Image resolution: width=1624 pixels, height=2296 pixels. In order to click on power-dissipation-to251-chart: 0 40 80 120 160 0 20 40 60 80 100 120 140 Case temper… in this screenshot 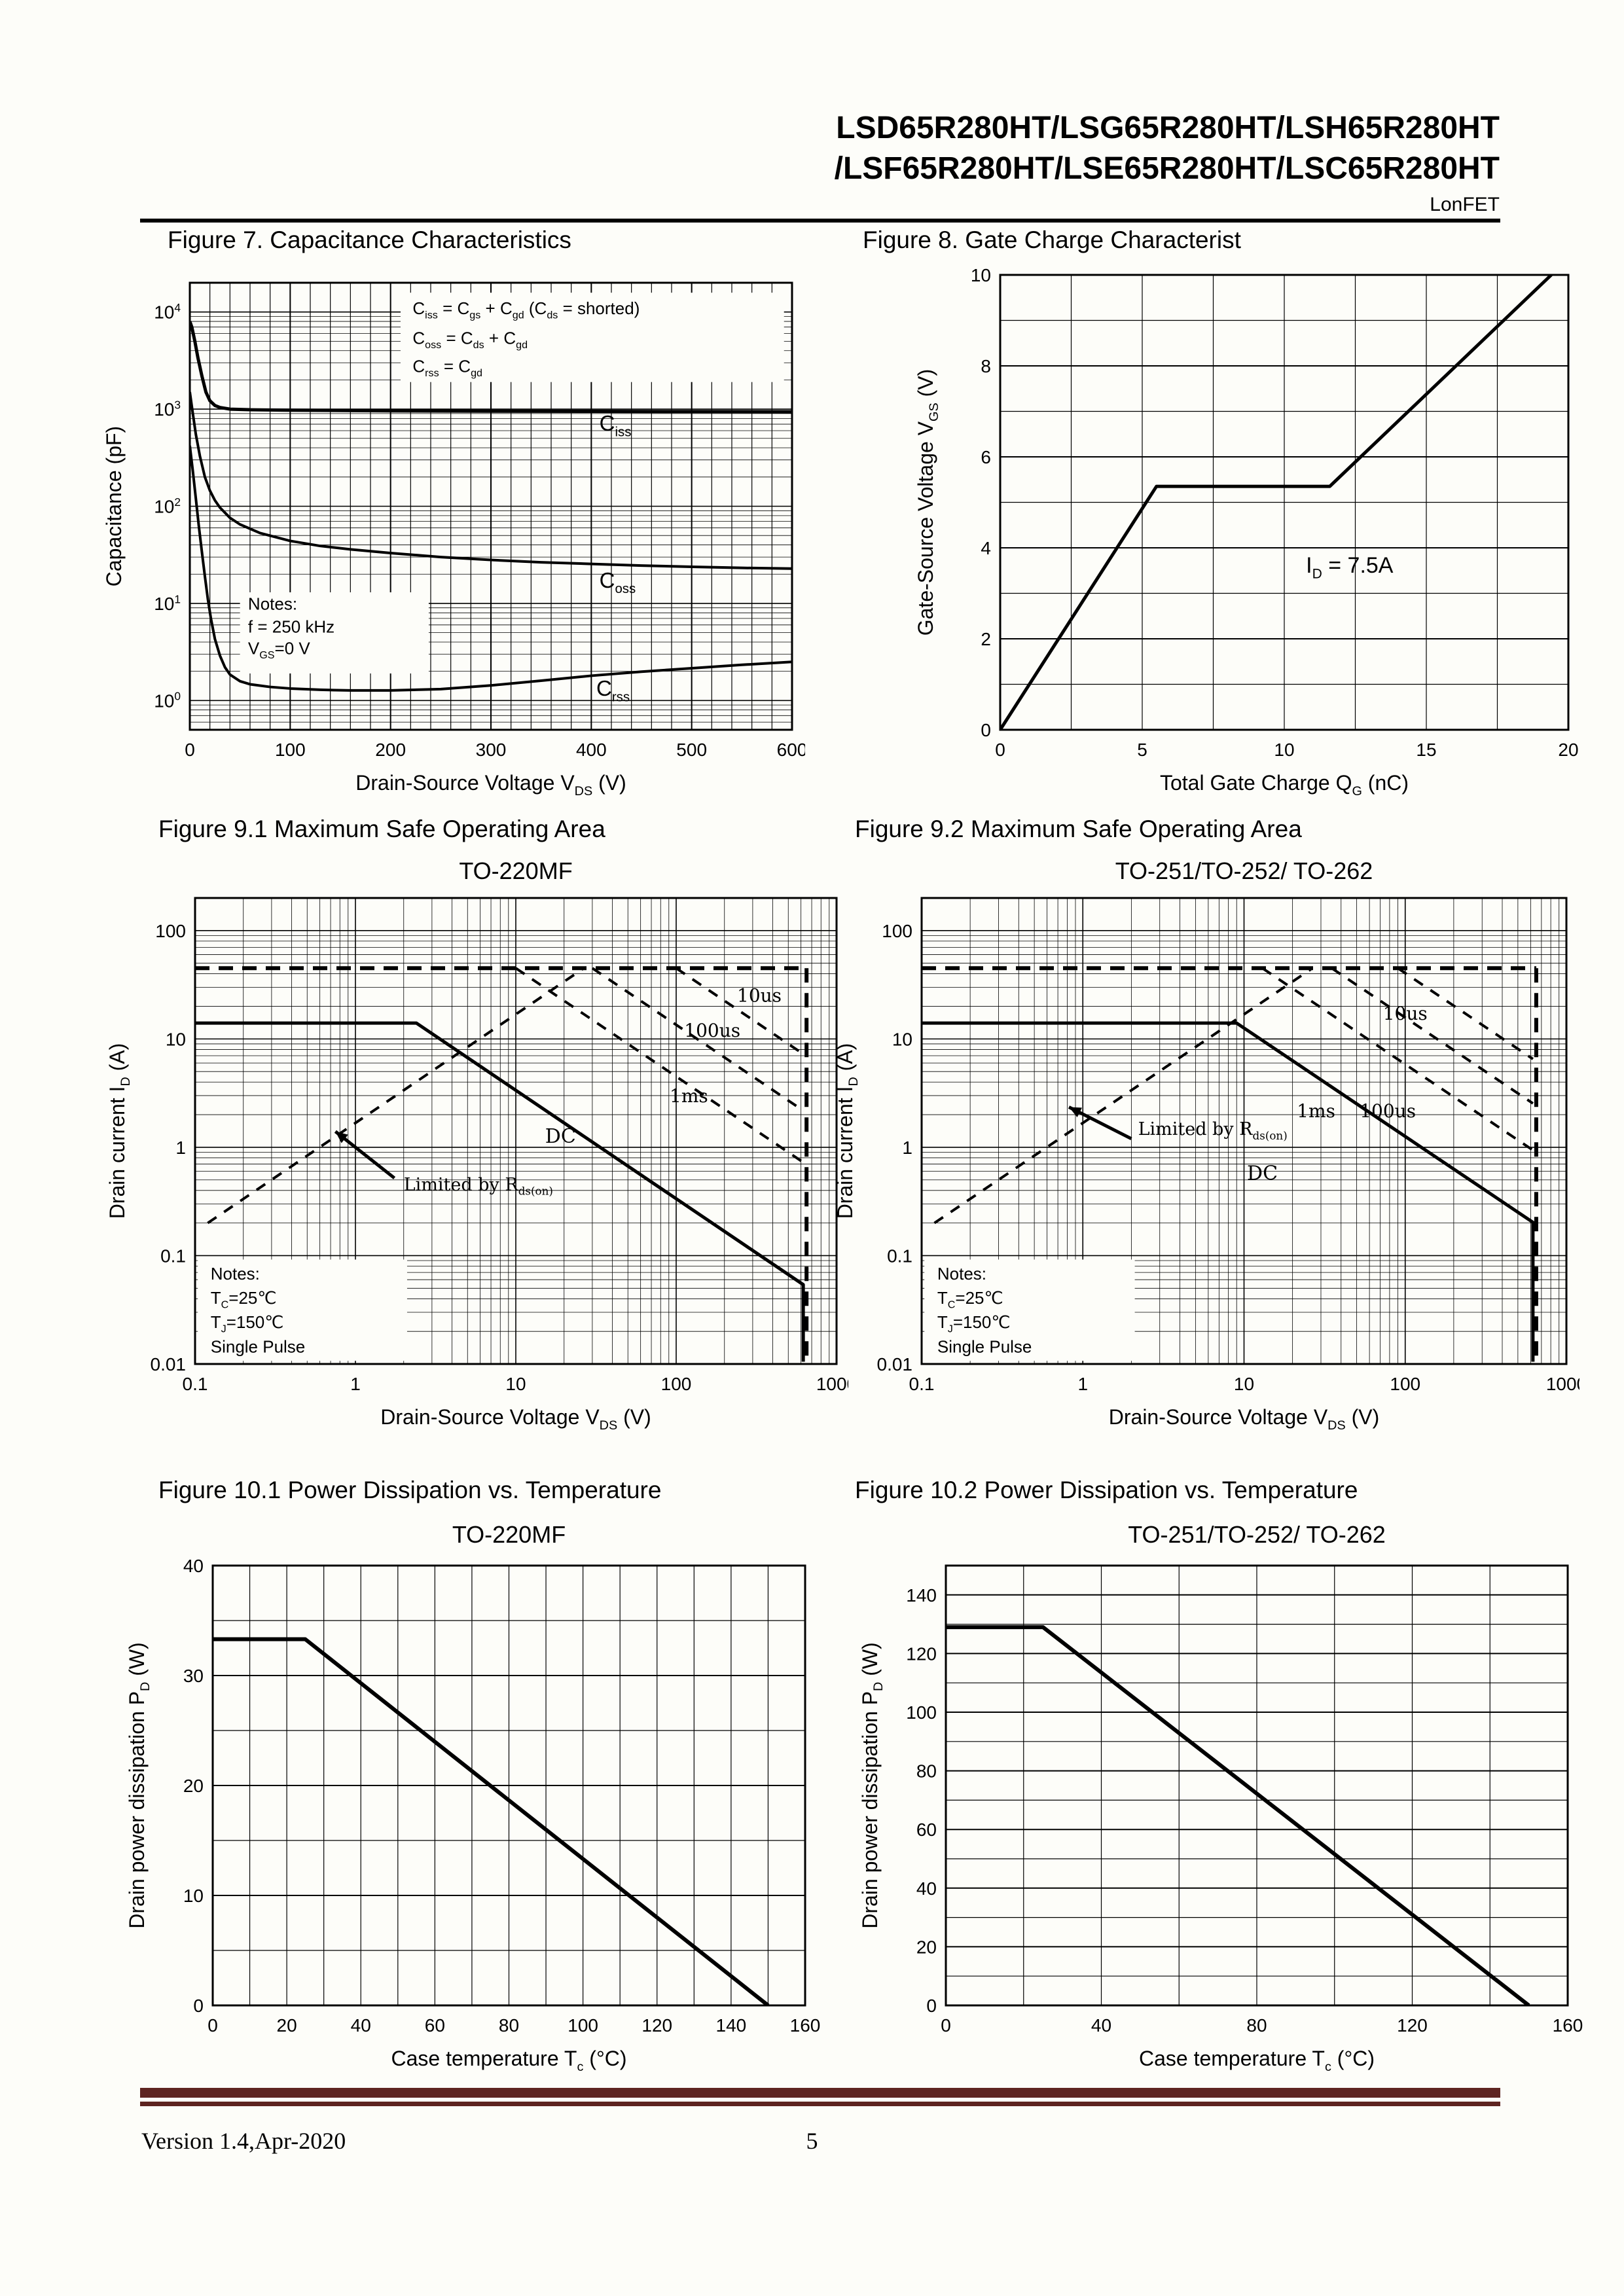, I will do `click(1220, 1819)`.